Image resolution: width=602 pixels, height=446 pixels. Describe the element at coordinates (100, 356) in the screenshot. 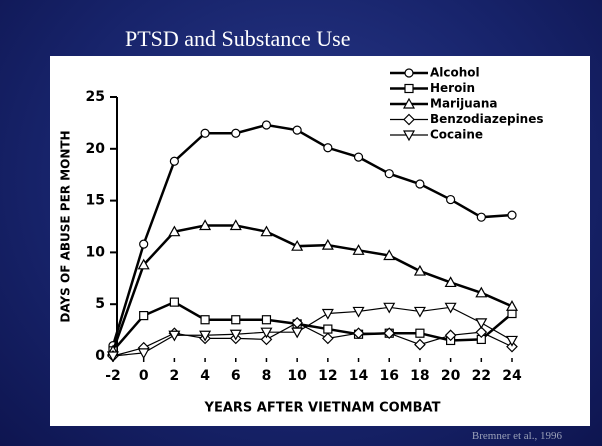

I see `y-tick-label: 0` at that location.